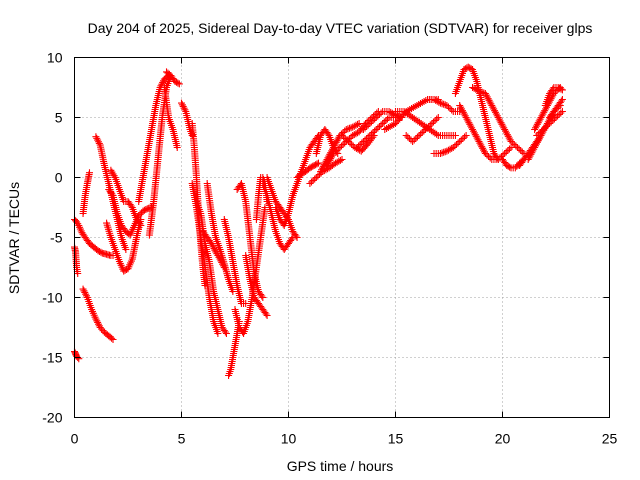 The image size is (640, 480). Describe the element at coordinates (556, 108) in the screenshot. I see `series-arc52` at that location.